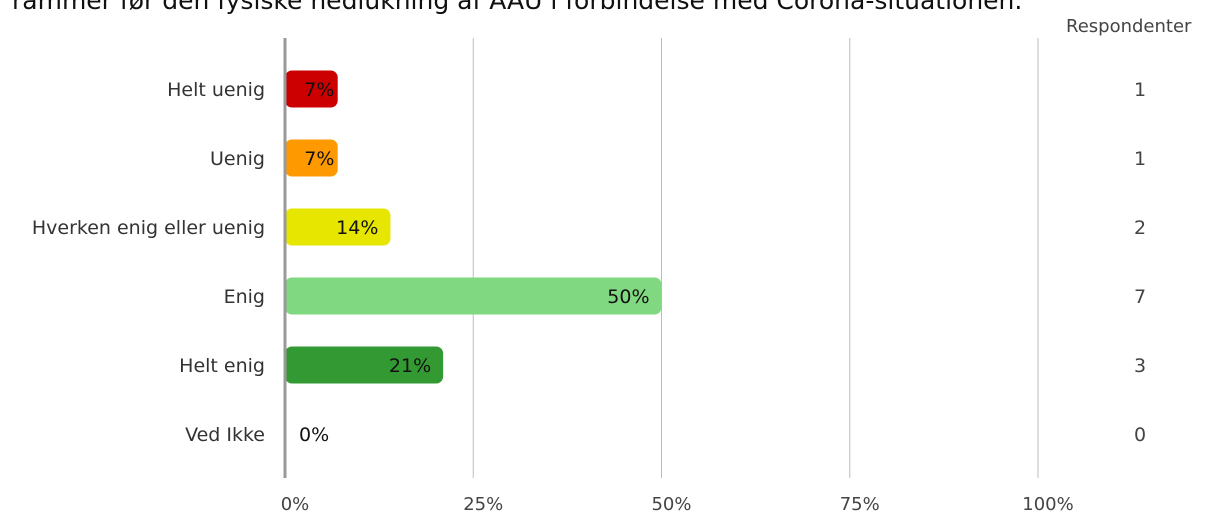 The height and width of the screenshot is (518, 1217). What do you see at coordinates (410, 366) in the screenshot?
I see `value-label: 21%` at bounding box center [410, 366].